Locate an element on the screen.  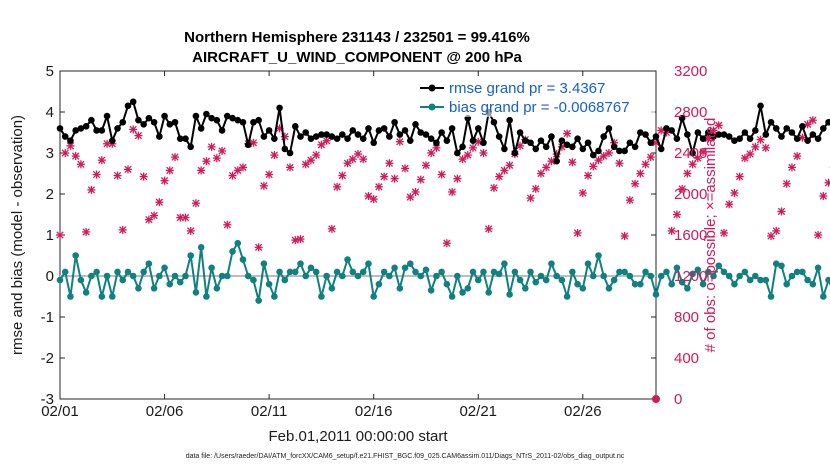
obs-count-zero-marker is located at coordinates (656, 399).